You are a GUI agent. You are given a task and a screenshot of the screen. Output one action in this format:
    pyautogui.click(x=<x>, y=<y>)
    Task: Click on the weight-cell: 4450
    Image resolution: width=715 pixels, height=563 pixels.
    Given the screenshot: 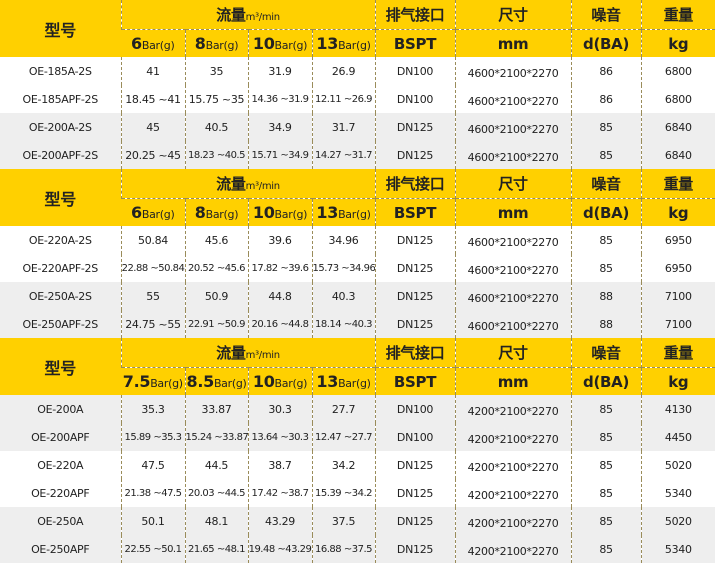 What is the action you would take?
    pyautogui.click(x=677, y=437)
    